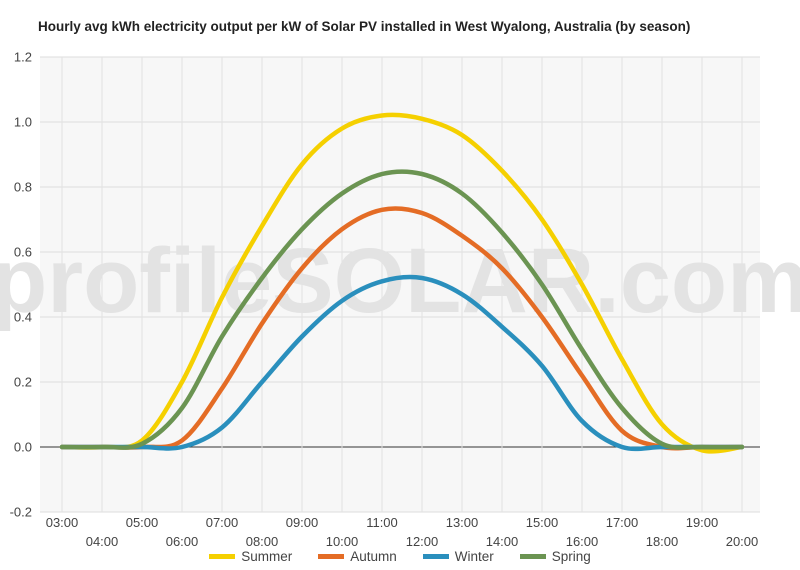 Image resolution: width=800 pixels, height=570 pixels. I want to click on x-tick-label: 19:00, so click(702, 522).